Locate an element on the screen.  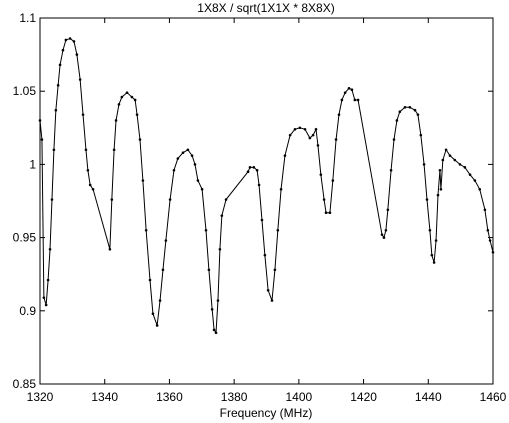
y-tick-label: 1.05 is located at coordinates (25, 91).